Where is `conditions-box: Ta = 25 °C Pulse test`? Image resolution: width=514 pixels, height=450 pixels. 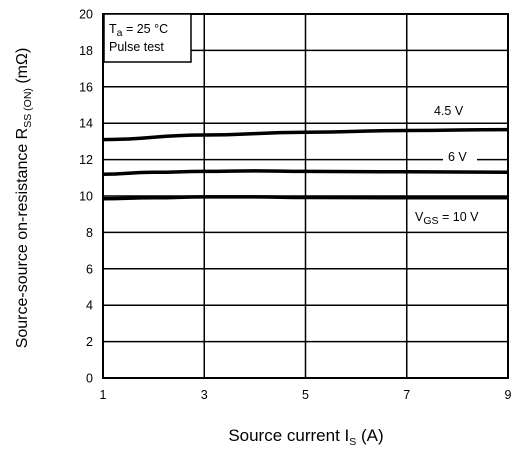 conditions-box: Ta = 25 °C Pulse test is located at coordinates (147, 38).